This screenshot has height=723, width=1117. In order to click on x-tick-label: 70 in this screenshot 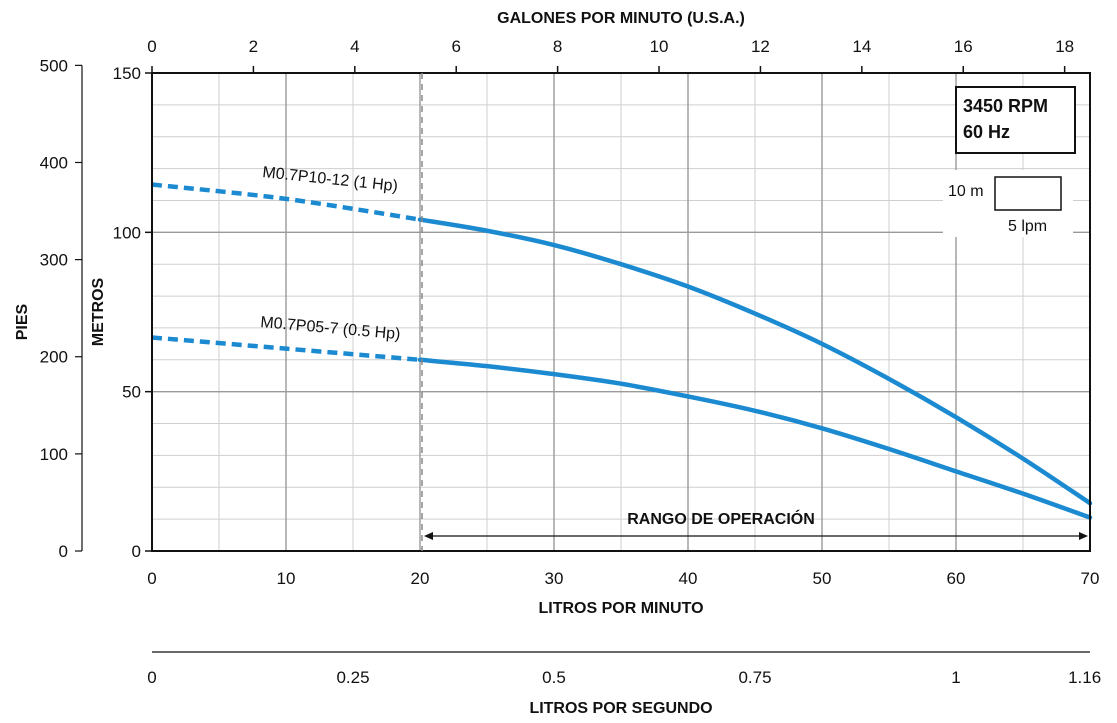, I will do `click(1090, 578)`.